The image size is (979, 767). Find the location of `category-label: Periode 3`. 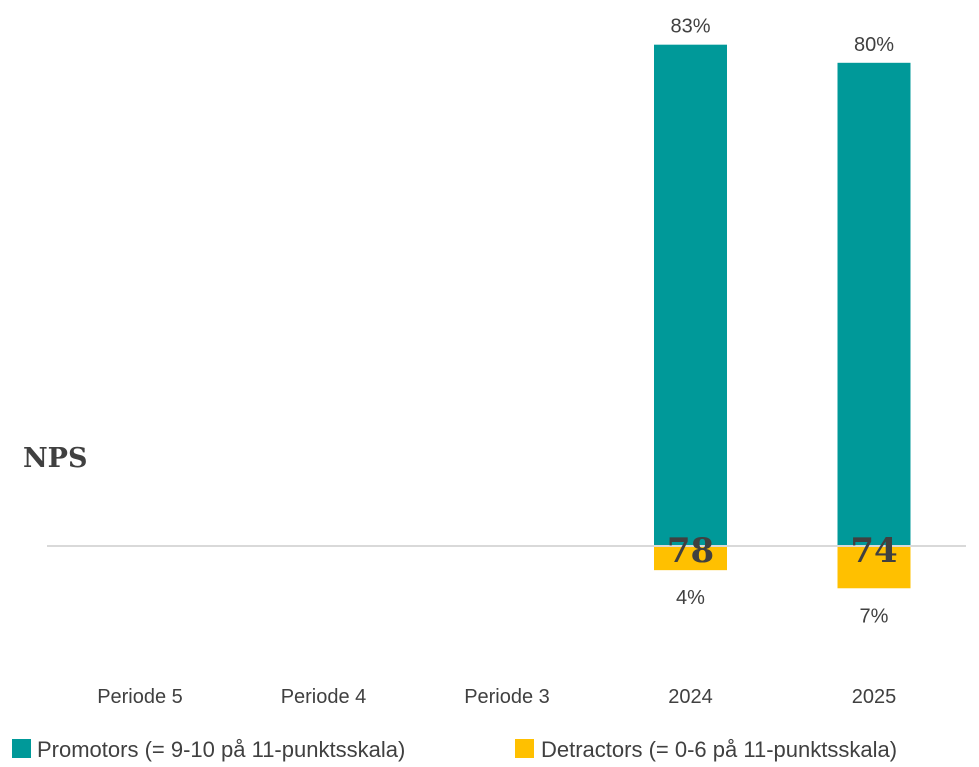

category-label: Periode 3 is located at coordinates (507, 697).